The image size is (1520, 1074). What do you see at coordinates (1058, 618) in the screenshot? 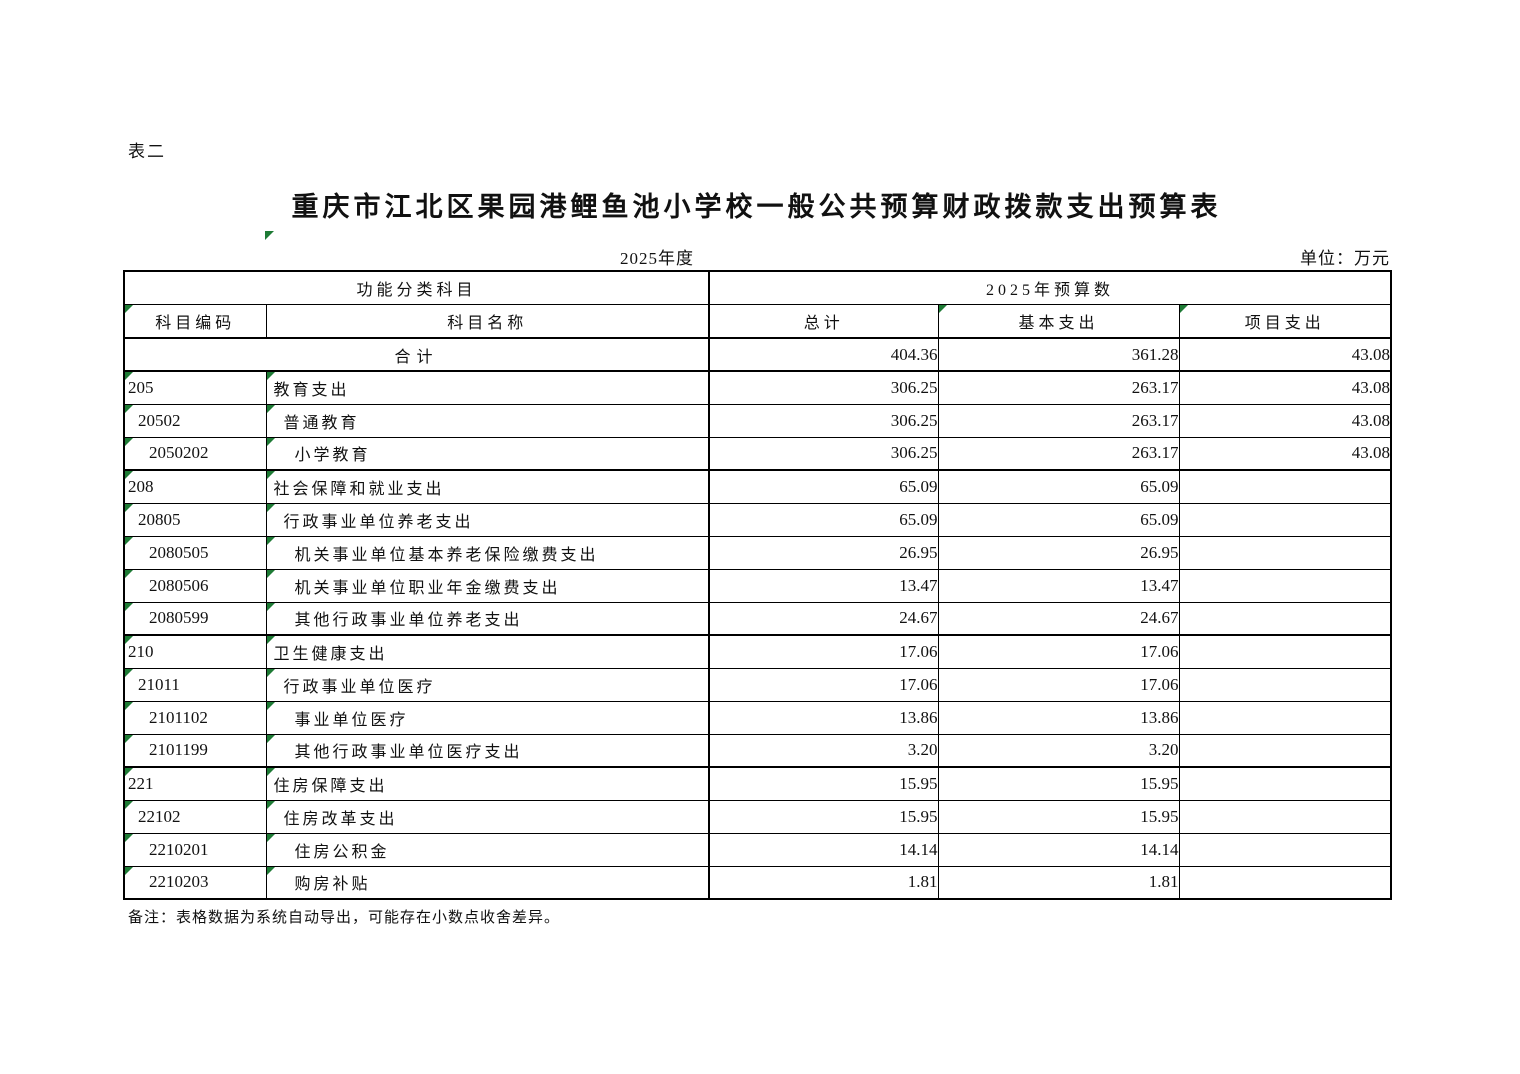
I see `basic-expense-value-cell: 24.67` at bounding box center [1058, 618].